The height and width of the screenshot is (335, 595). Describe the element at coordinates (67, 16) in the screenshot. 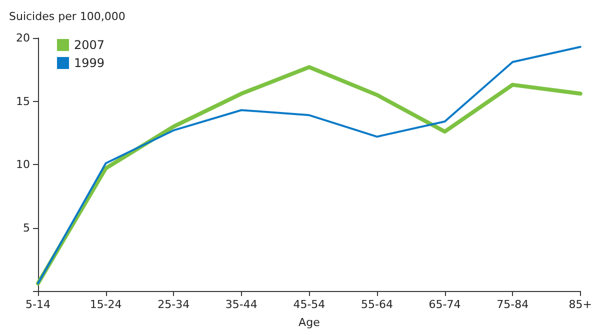

I see `y-axis-title: Suicides per 100,000` at that location.